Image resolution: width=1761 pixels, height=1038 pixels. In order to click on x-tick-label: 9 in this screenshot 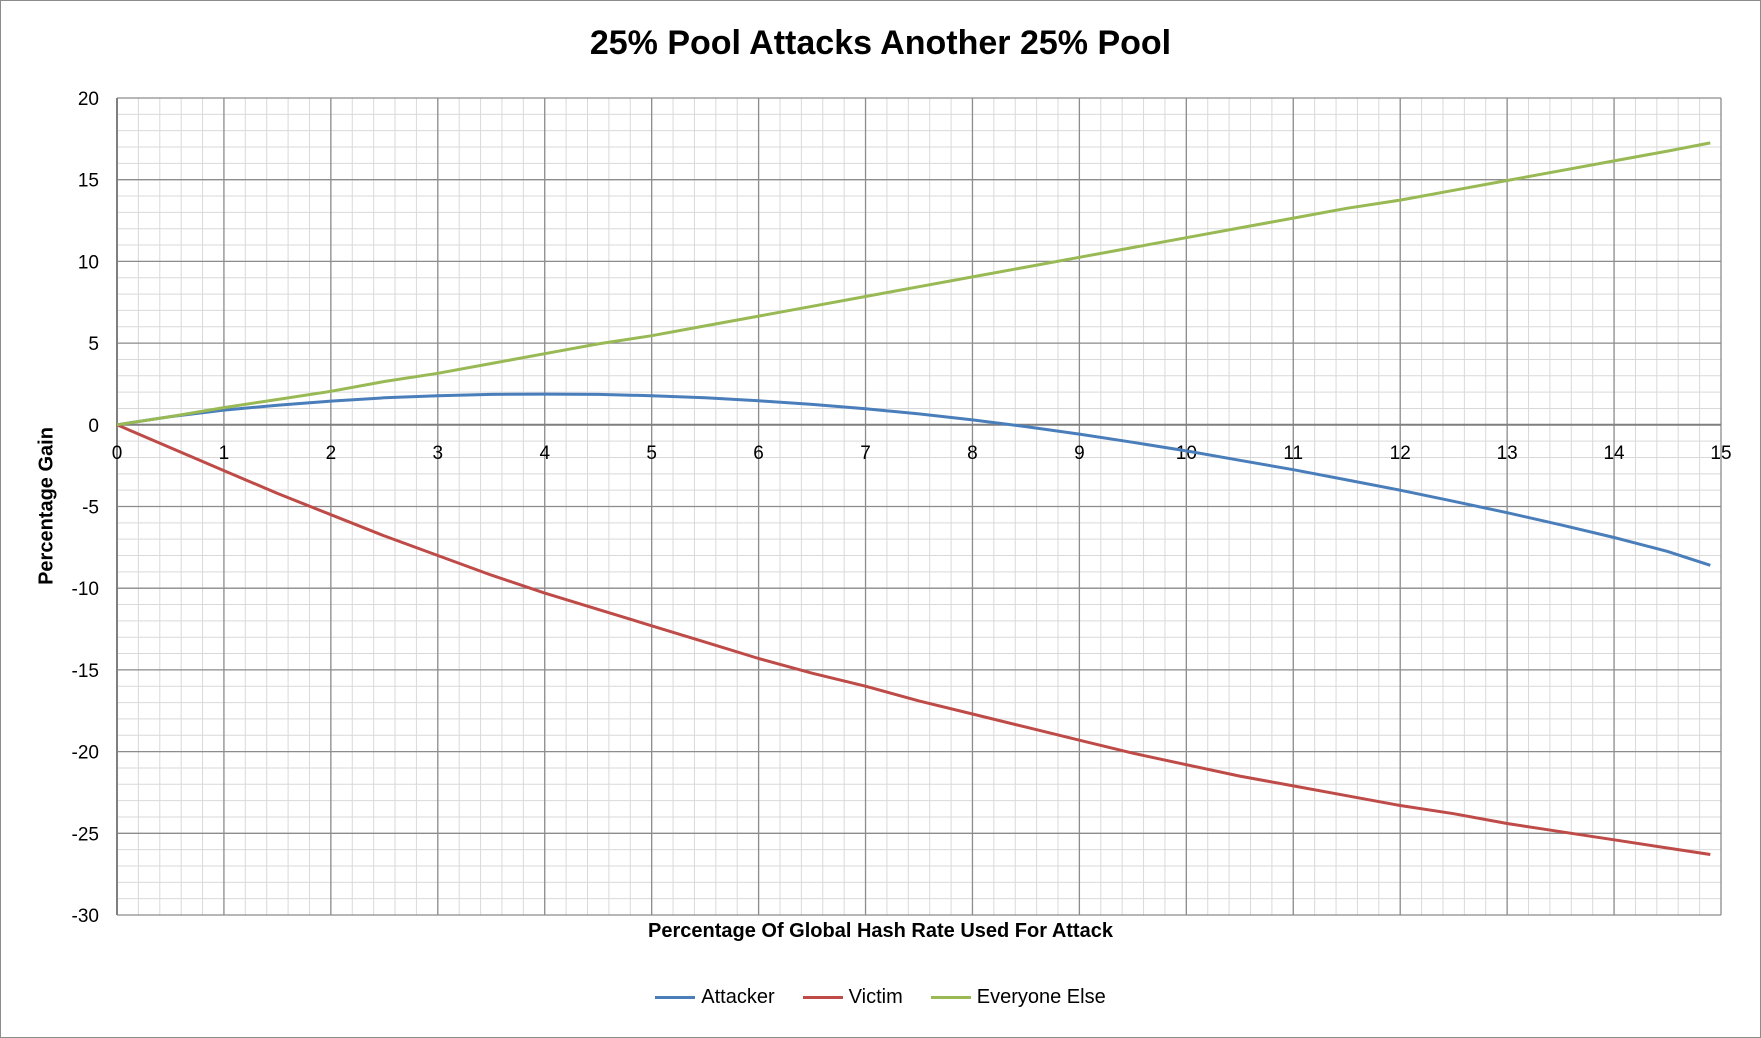, I will do `click(1079, 453)`.